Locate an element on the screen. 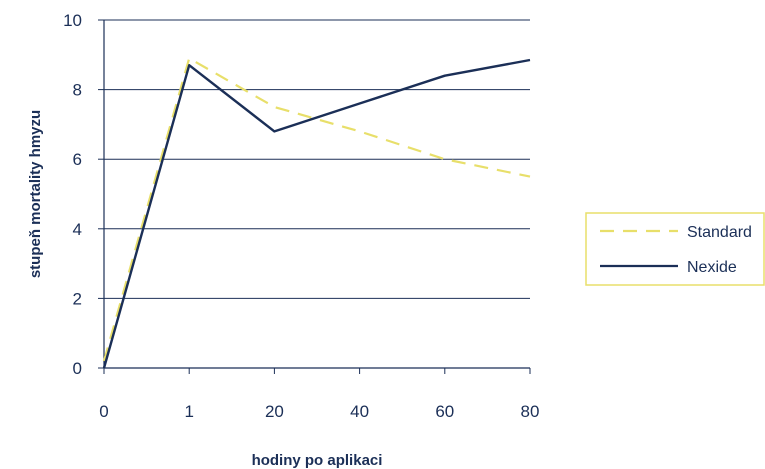 This screenshot has width=765, height=469. y-tick-labels: 0 2 4 6 8 10 is located at coordinates (83, 194).